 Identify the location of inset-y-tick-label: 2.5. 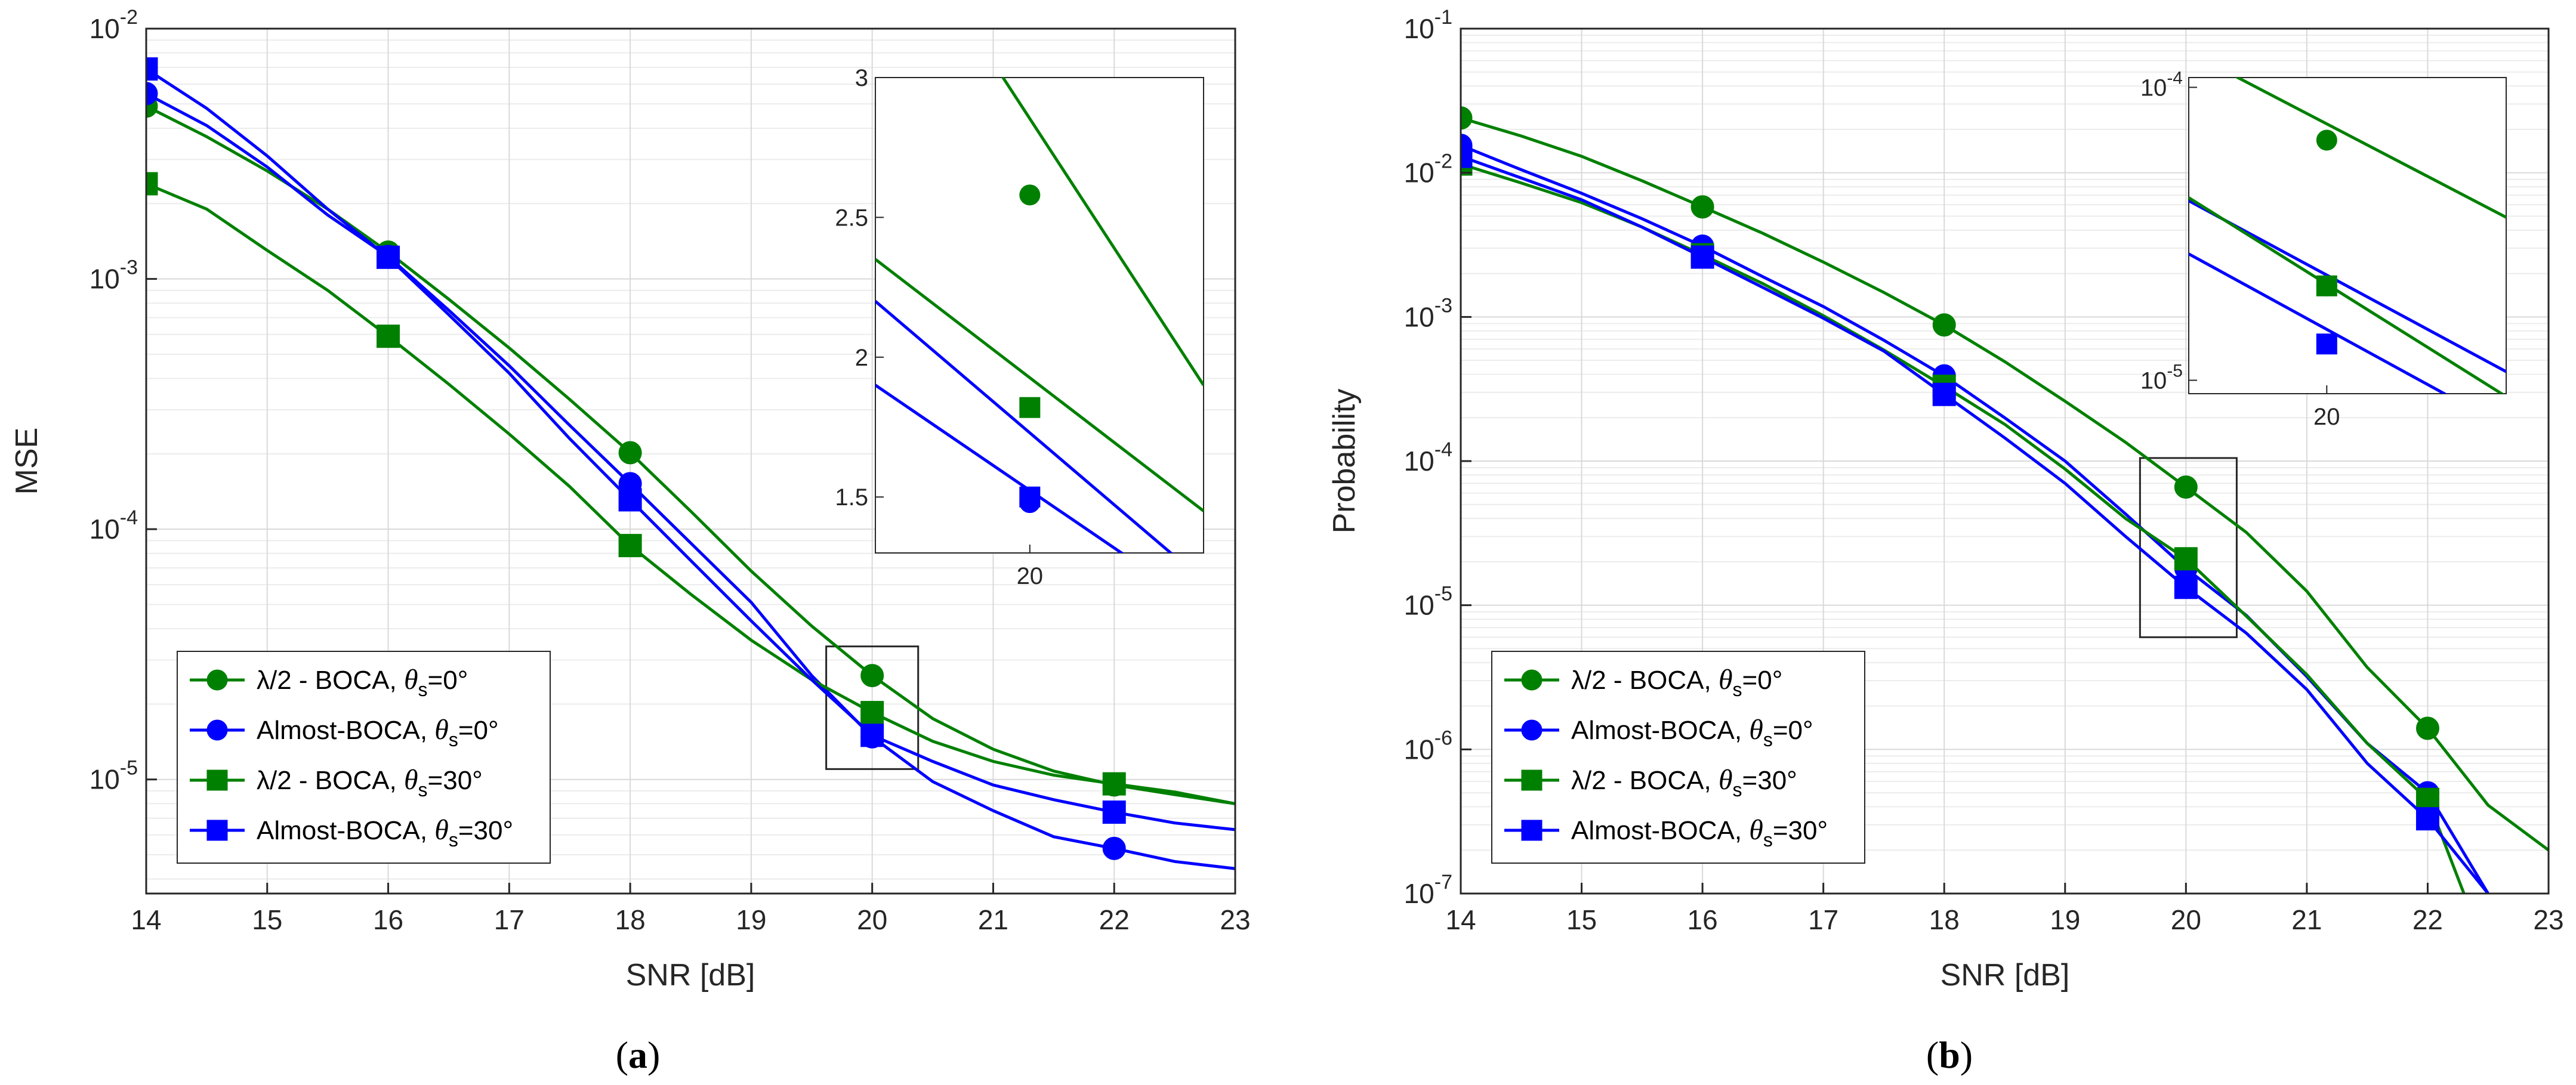
(852, 218).